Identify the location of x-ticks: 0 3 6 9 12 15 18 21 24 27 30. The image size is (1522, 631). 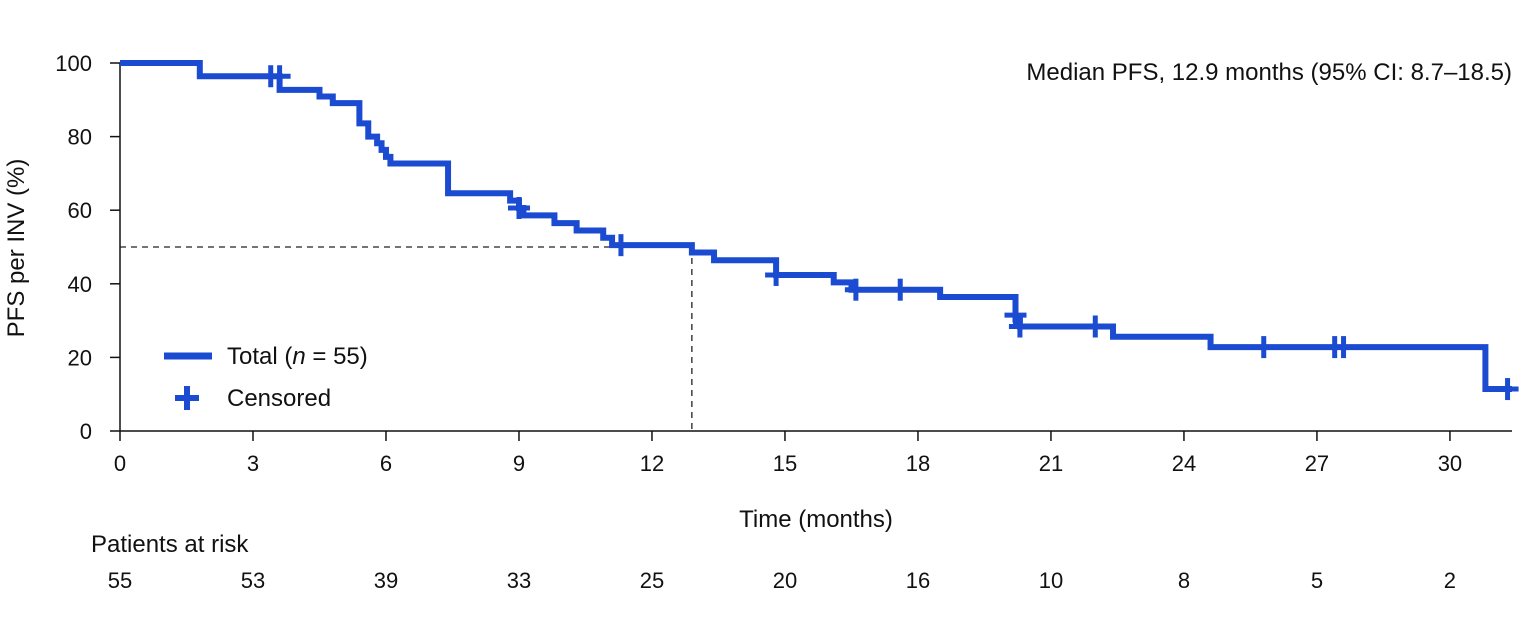
(788, 453).